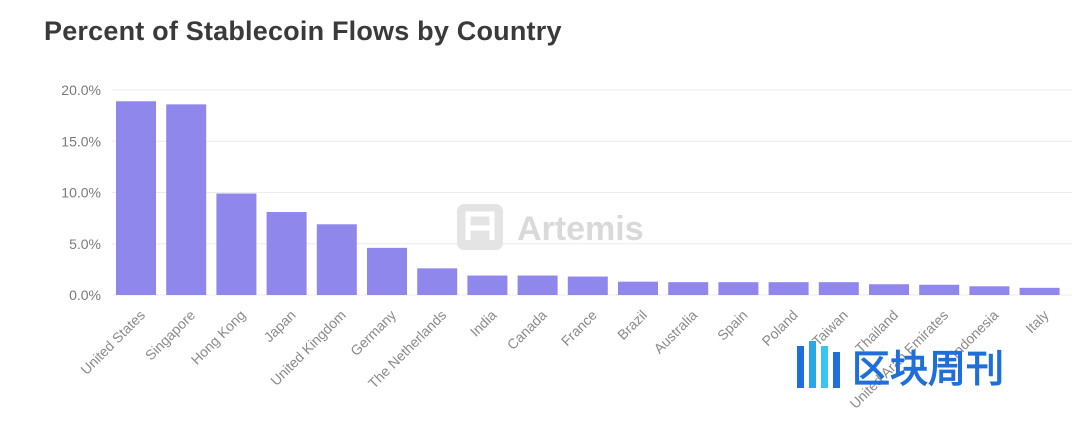  What do you see at coordinates (527, 330) in the screenshot?
I see `x-tick-label: Canada` at bounding box center [527, 330].